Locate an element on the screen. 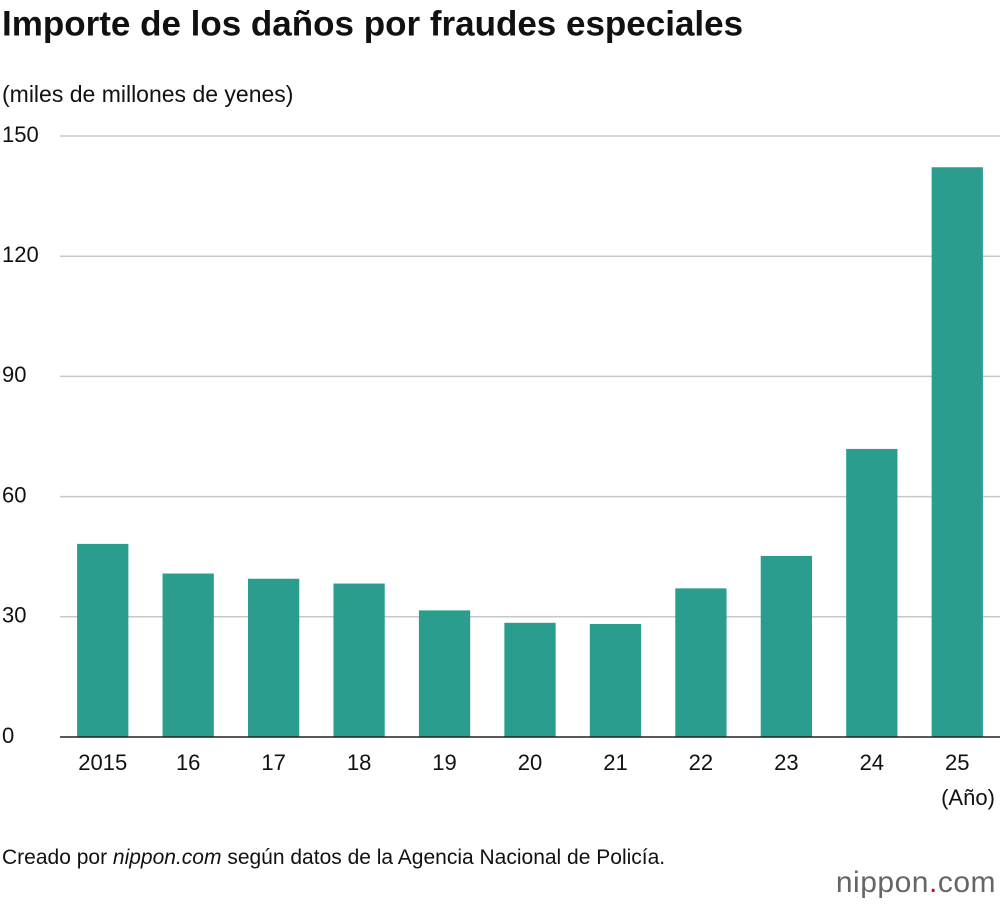  x-tick-label: 20 is located at coordinates (530, 762).